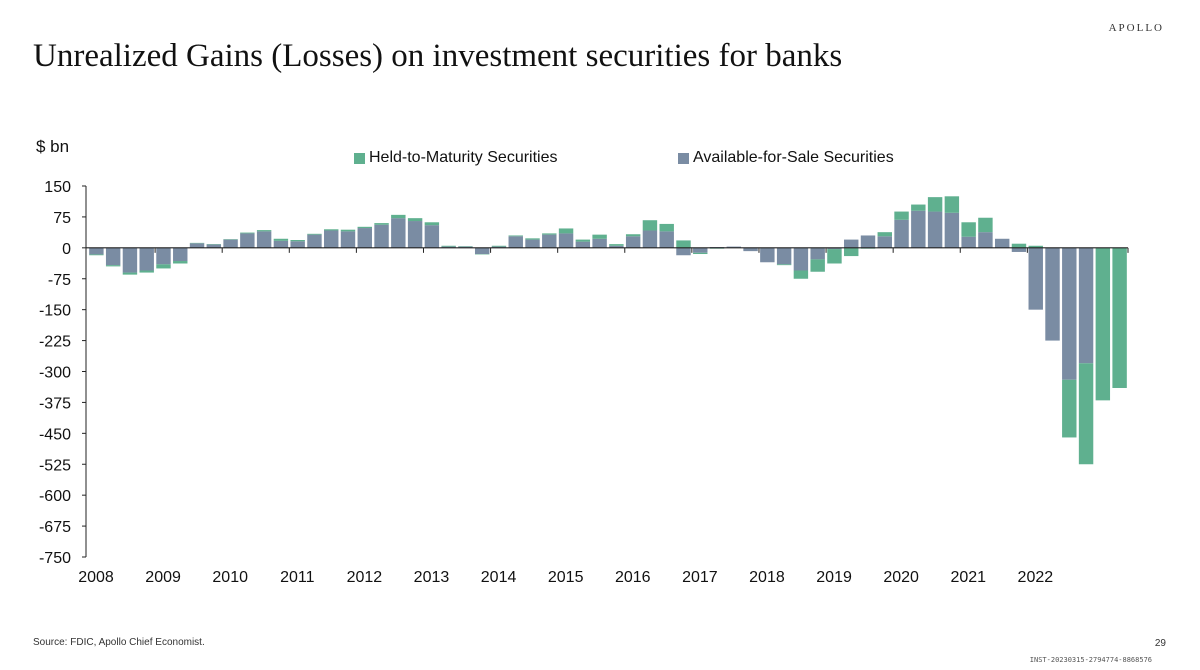 This screenshot has height=670, width=1200. Describe the element at coordinates (57, 187) in the screenshot. I see `y-tick-label: 150` at that location.